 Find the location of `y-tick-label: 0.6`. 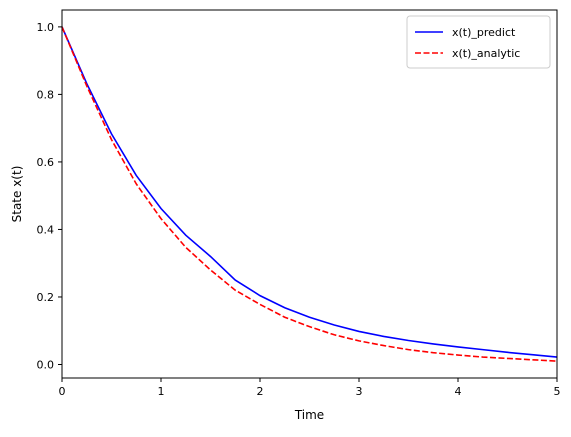

y-tick-label: 0.6 is located at coordinates (46, 162).